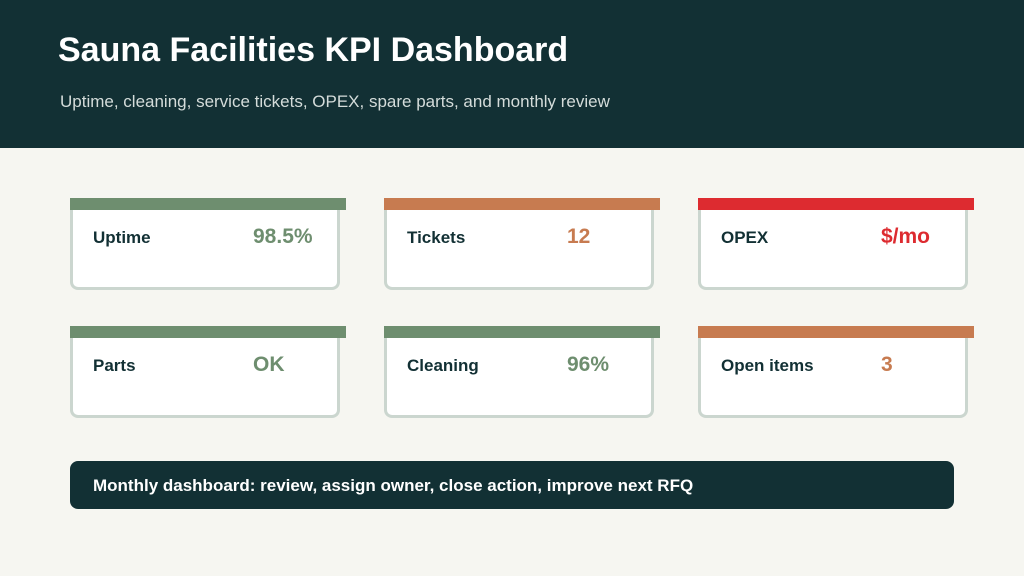 This screenshot has height=576, width=1024. I want to click on kpi-card-parts: Parts OK, so click(208, 372).